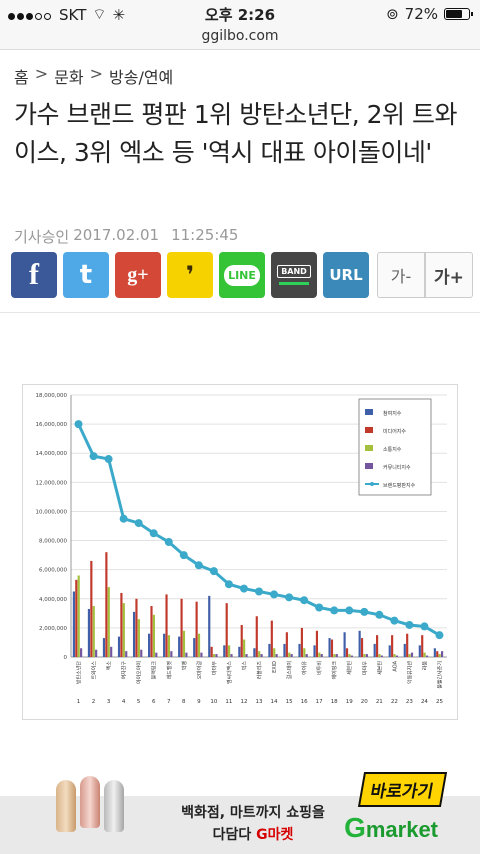 This screenshot has height=854, width=480. I want to click on y-tick-label: 12,000,000, so click(52, 483).